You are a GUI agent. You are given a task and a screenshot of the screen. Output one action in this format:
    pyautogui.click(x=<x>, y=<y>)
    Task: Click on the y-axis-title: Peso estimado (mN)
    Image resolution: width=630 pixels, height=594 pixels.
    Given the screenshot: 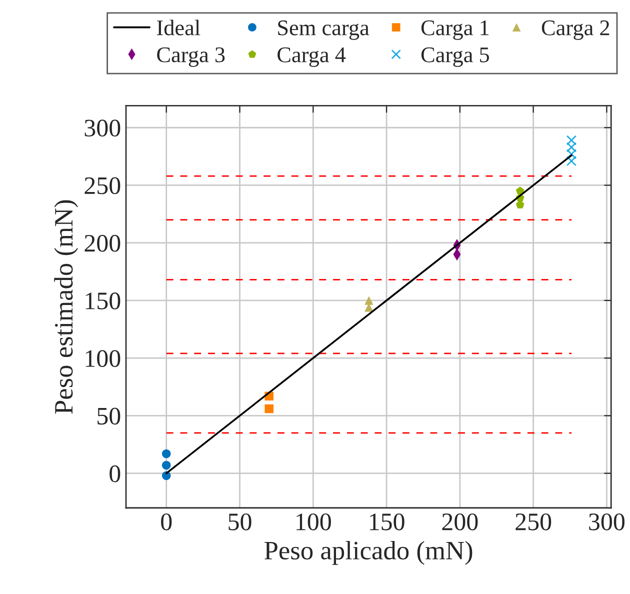 What is the action you would take?
    pyautogui.click(x=66, y=307)
    